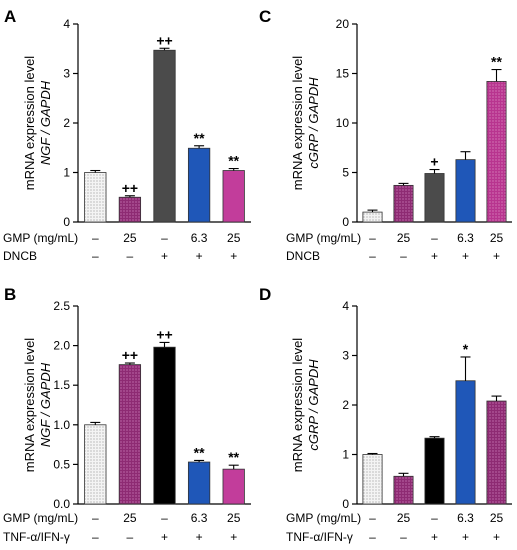 The width and height of the screenshot is (517, 550). I want to click on y-axis-sublabel: NGF / GAPDH, so click(45, 122).